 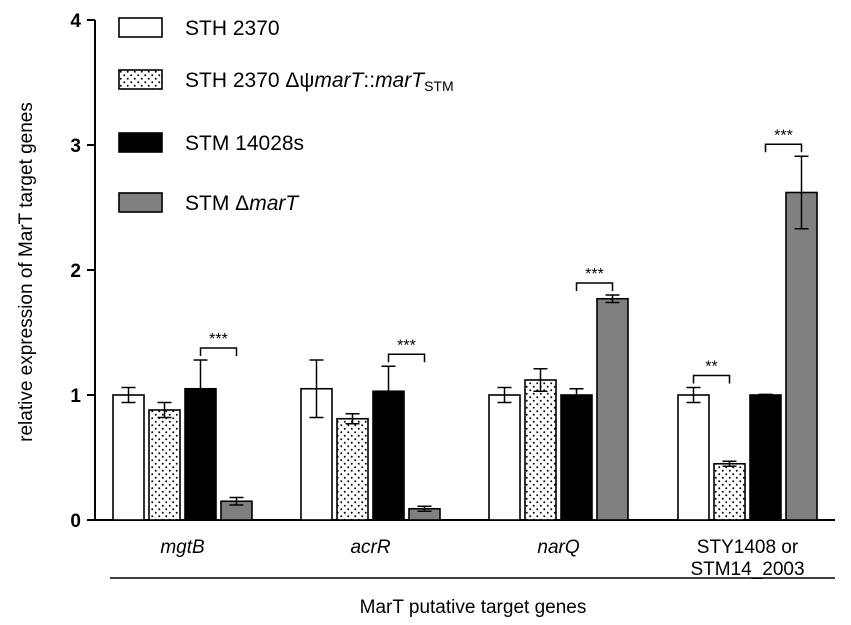 I want to click on bar-s3-c3, so click(x=801, y=356).